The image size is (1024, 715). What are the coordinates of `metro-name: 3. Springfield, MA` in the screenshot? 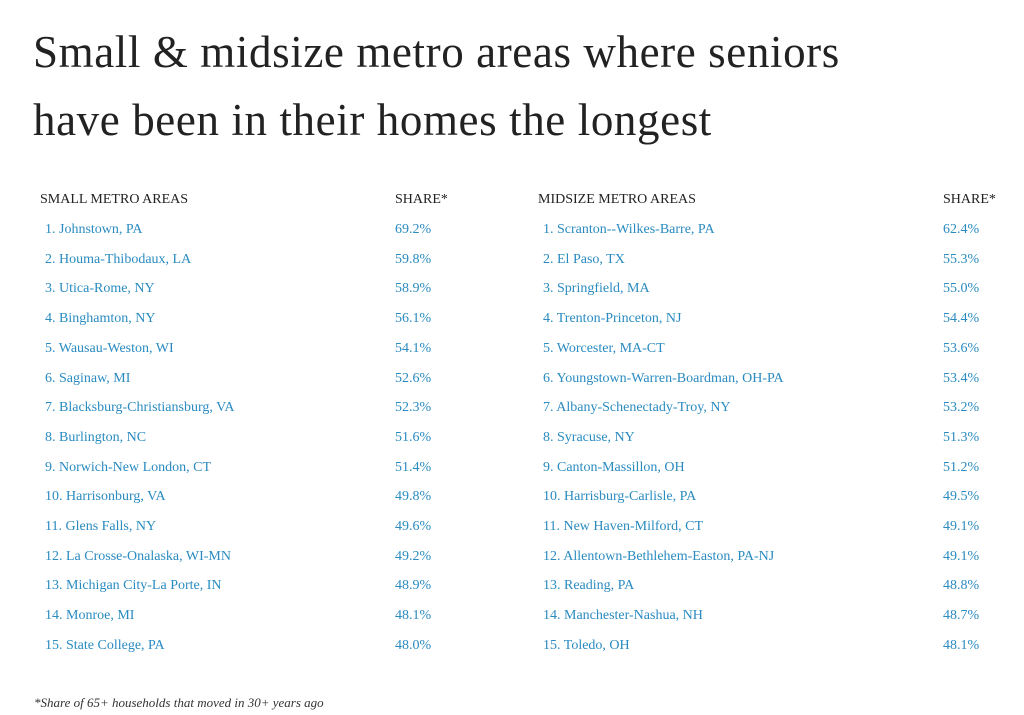 It's located at (596, 289).